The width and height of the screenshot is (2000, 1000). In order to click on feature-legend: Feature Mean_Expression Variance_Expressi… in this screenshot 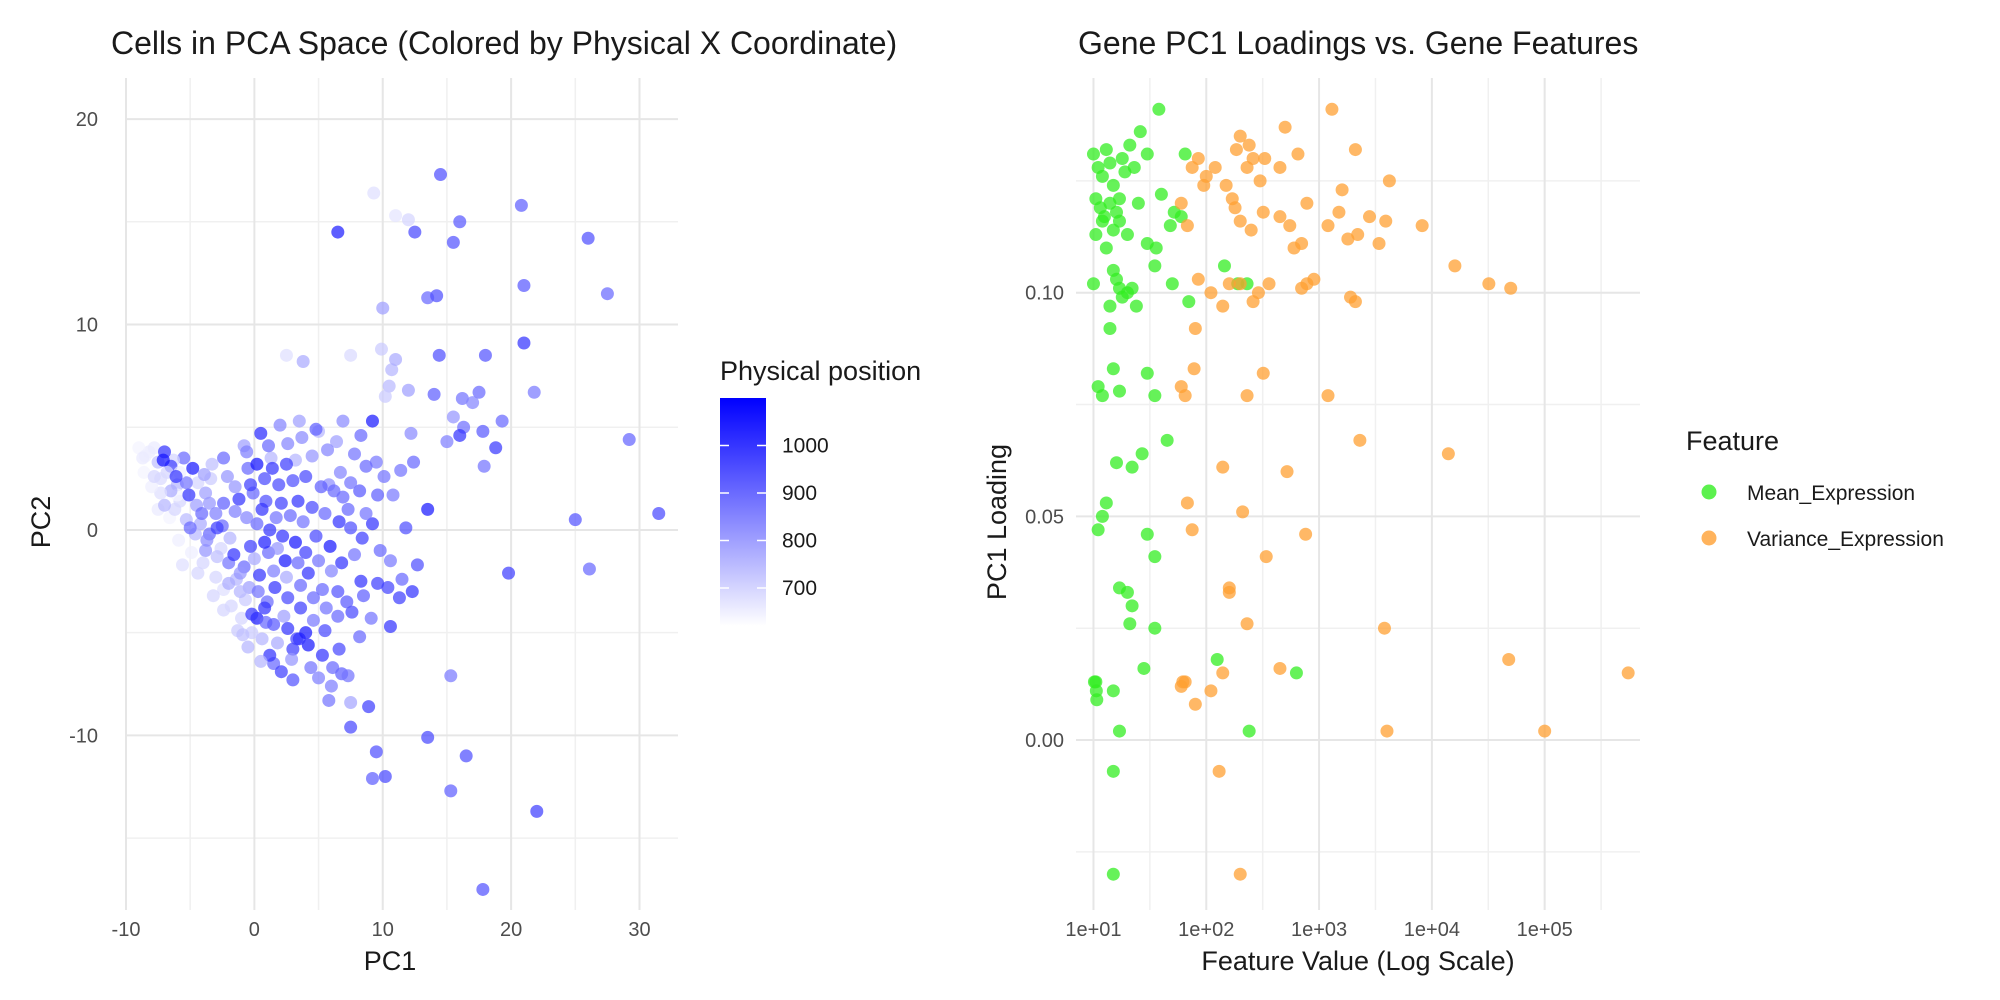, I will do `click(1815, 488)`.